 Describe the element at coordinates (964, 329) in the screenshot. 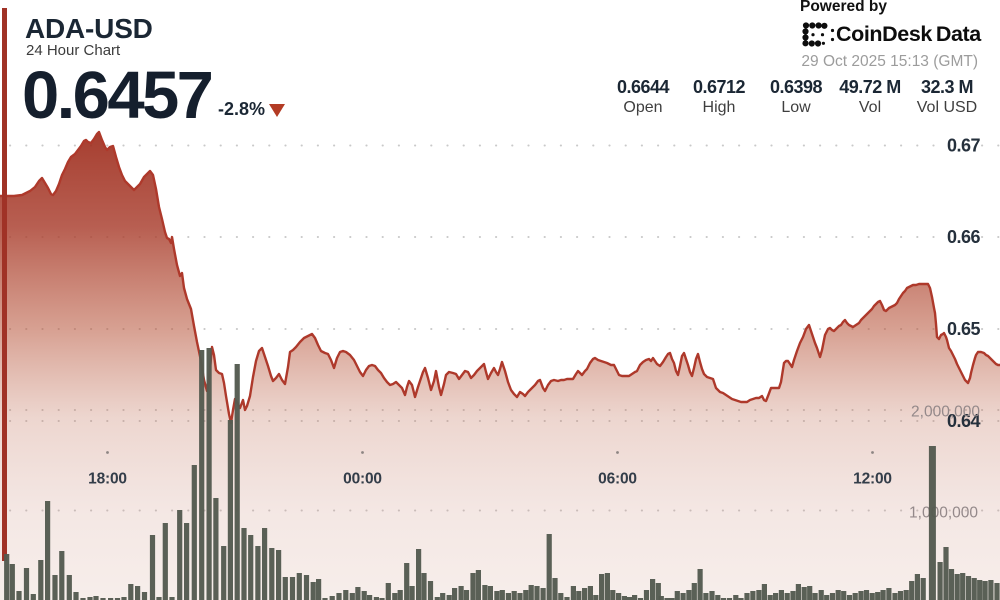

I see `svg-text: 0.65` at that location.